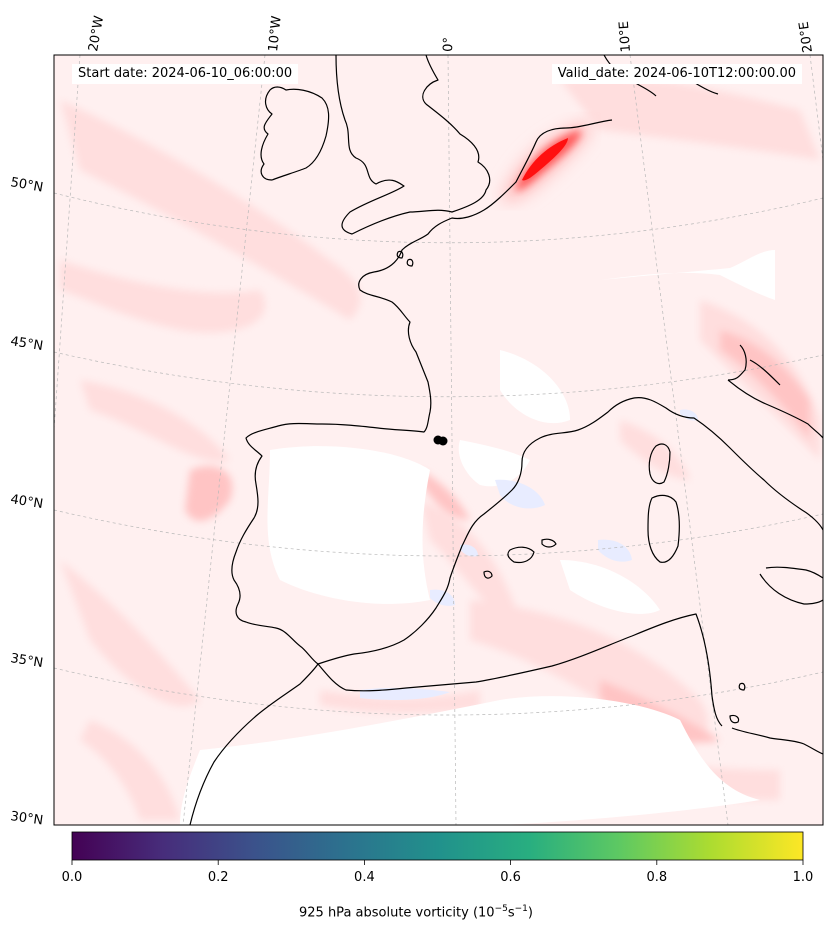 The width and height of the screenshot is (832, 936). I want to click on longitude-labels: 20°W 10°W 0° 10°E 20°E, so click(451, 34).